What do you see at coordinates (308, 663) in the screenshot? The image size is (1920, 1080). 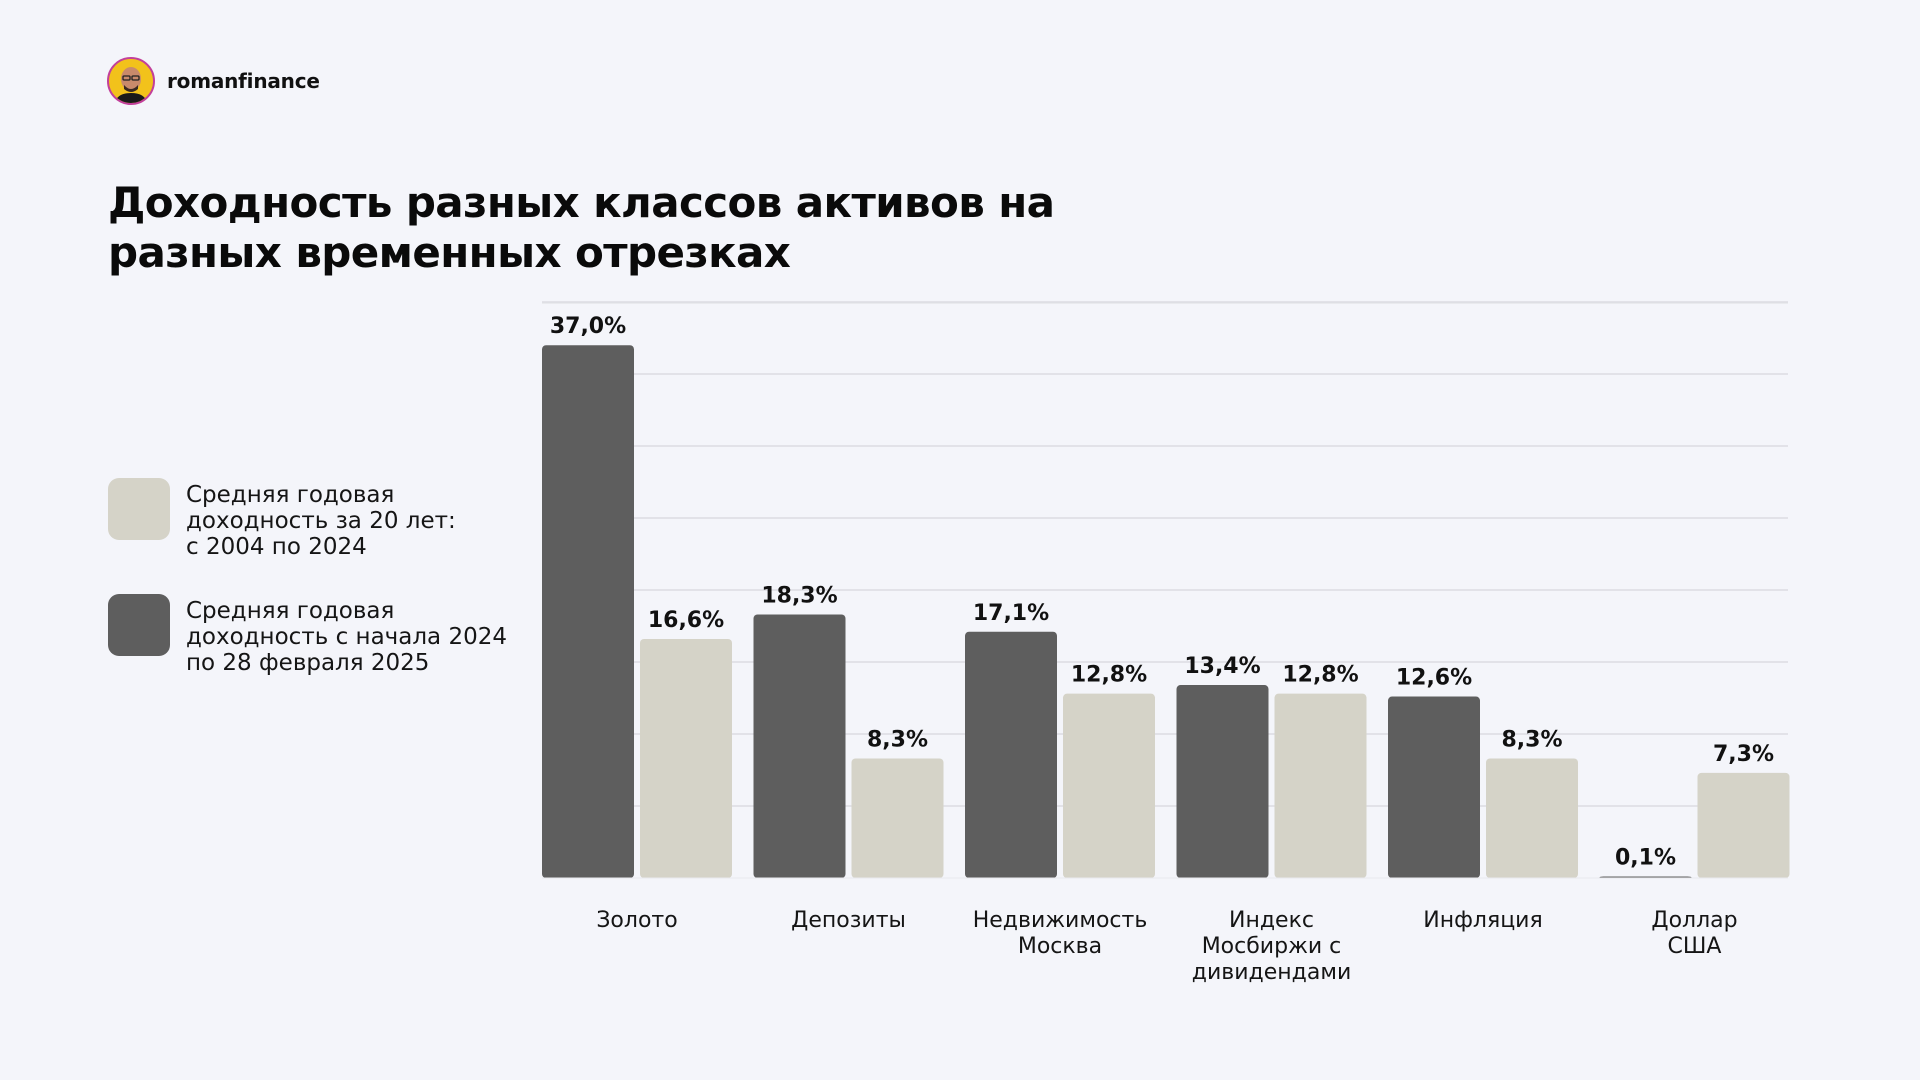 I see `legend-label-line: по 28 февраля 2025` at bounding box center [308, 663].